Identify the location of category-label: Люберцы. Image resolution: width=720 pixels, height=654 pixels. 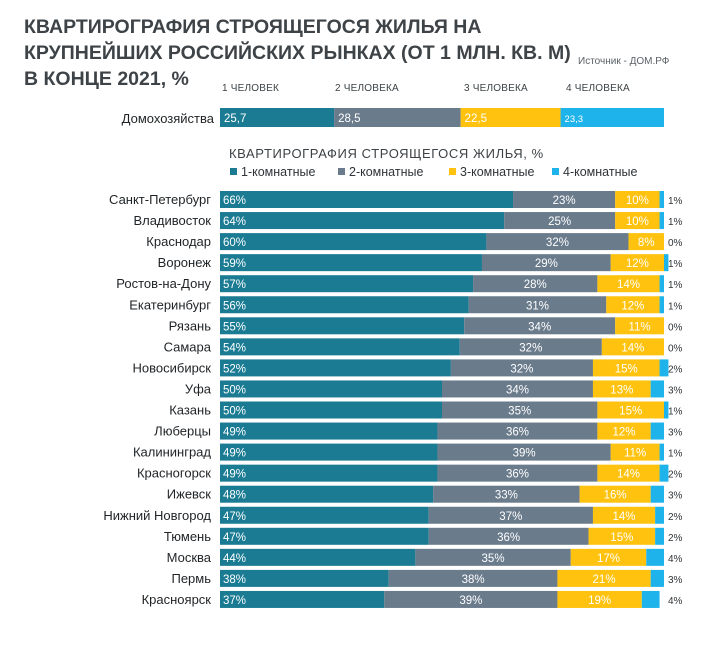
(182, 431).